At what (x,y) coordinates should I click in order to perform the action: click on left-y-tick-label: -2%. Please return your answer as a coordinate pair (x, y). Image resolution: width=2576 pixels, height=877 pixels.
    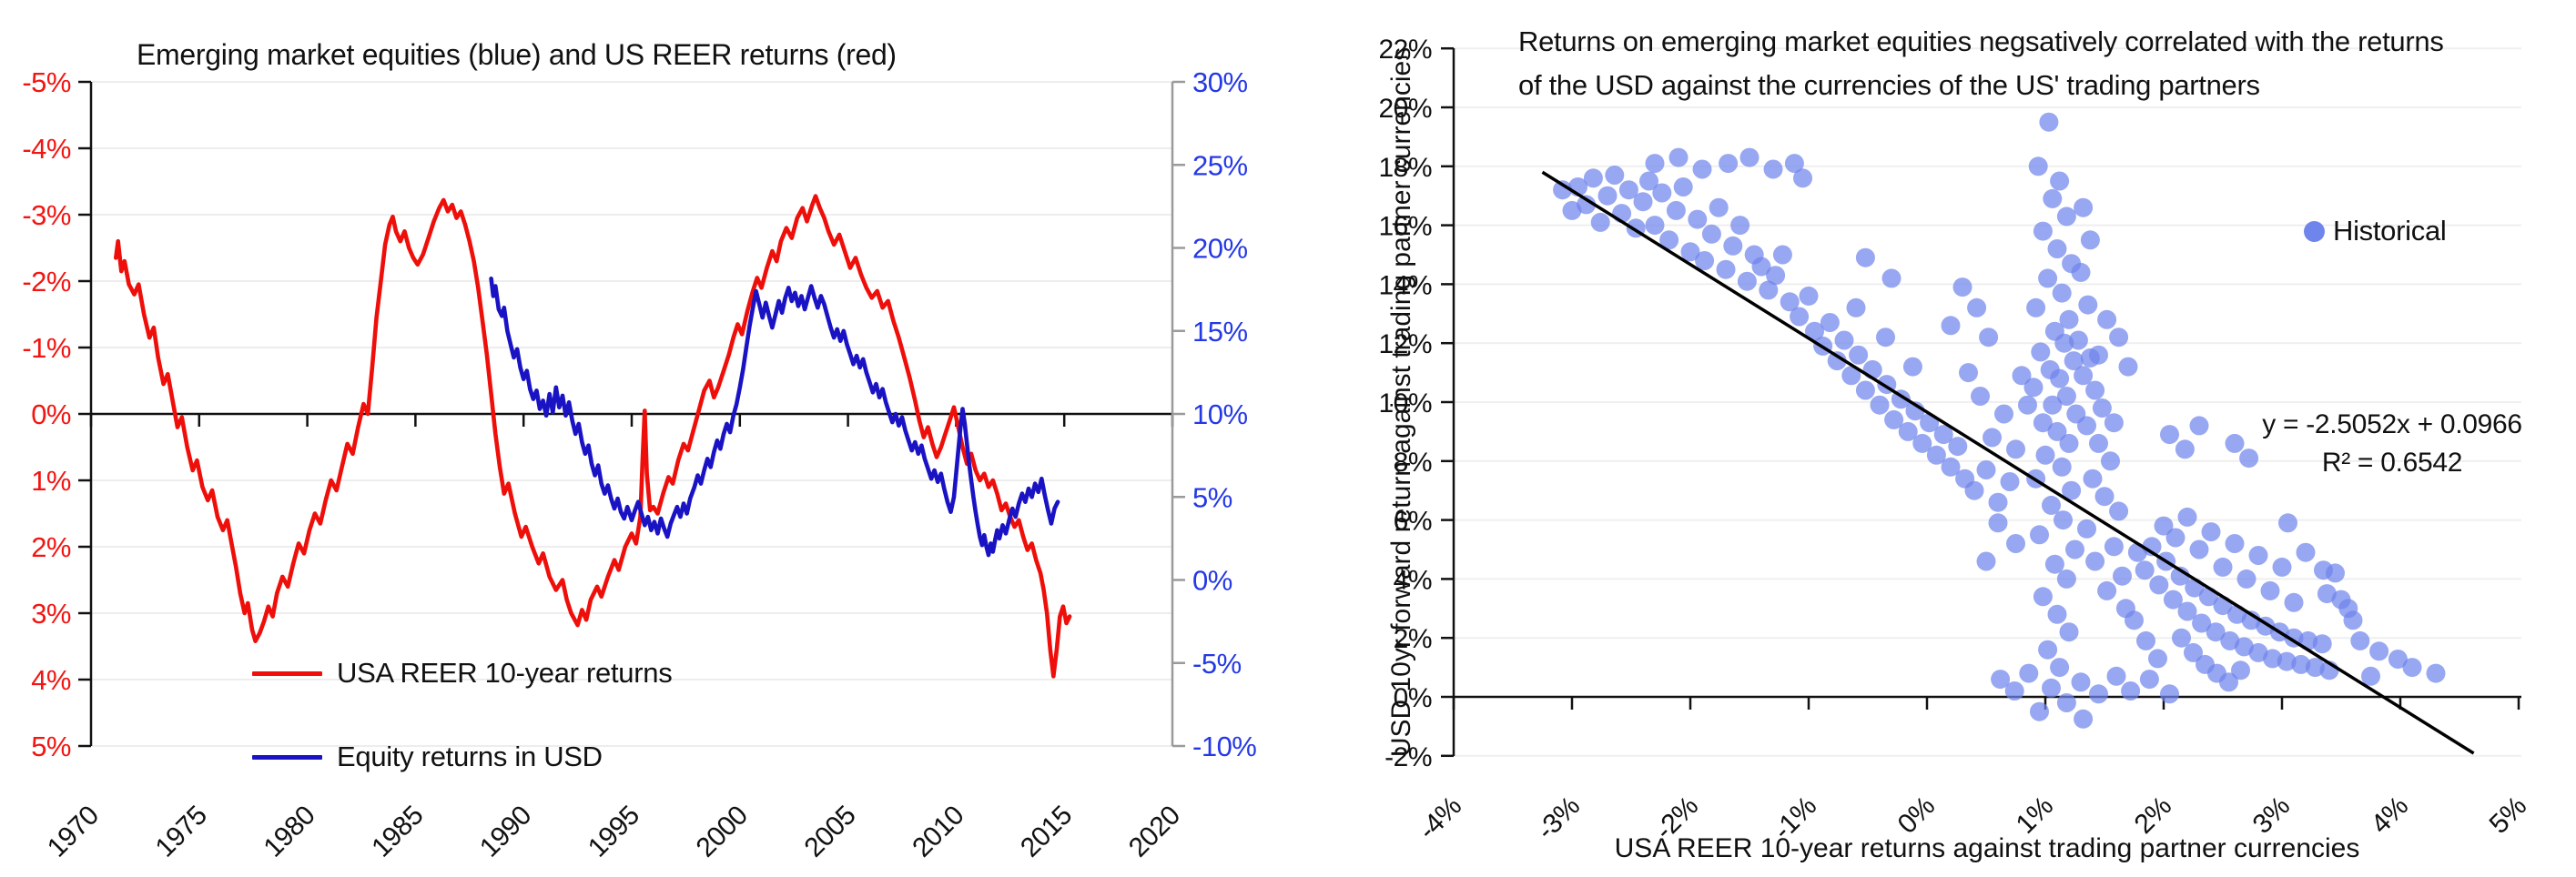
    Looking at the image, I should click on (46, 281).